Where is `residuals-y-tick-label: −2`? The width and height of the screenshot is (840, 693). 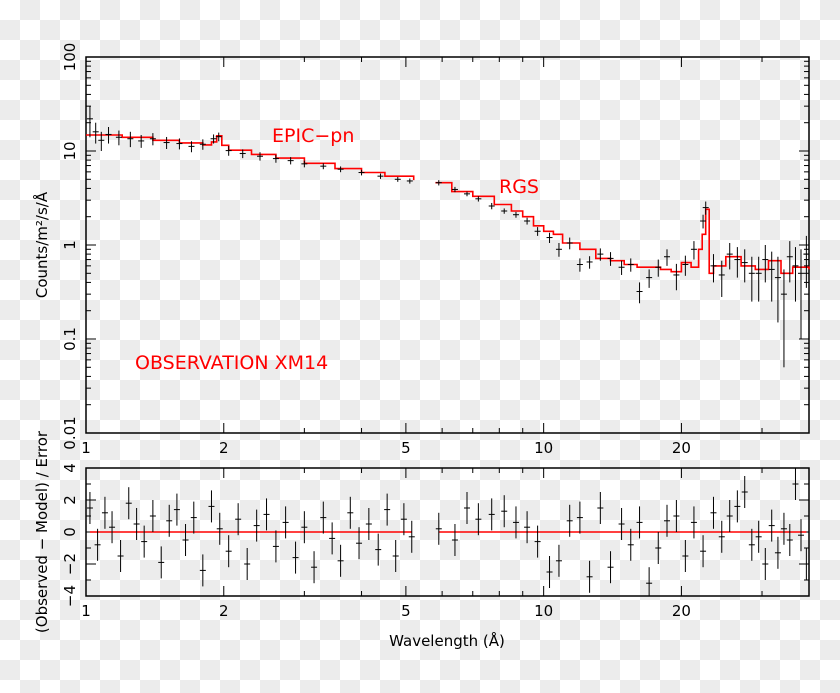 residuals-y-tick-label: −2 is located at coordinates (70, 564).